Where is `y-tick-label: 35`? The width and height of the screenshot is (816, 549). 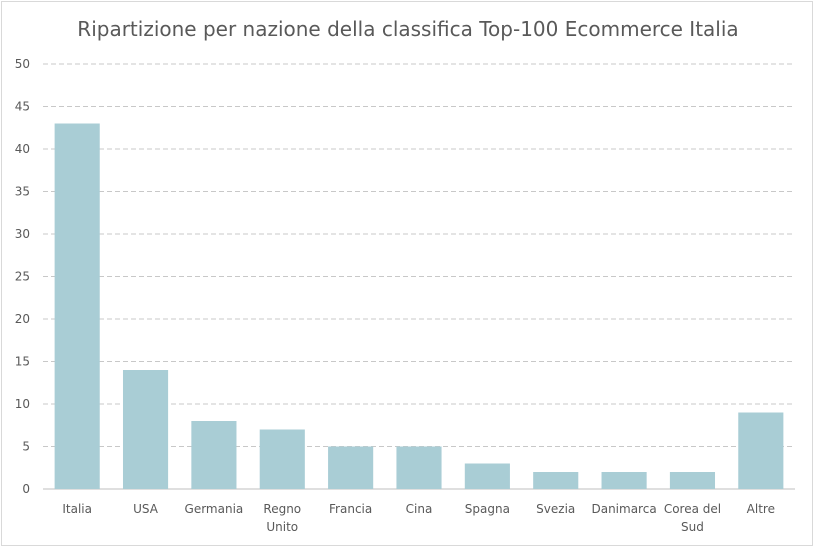 y-tick-label: 35 is located at coordinates (22, 192).